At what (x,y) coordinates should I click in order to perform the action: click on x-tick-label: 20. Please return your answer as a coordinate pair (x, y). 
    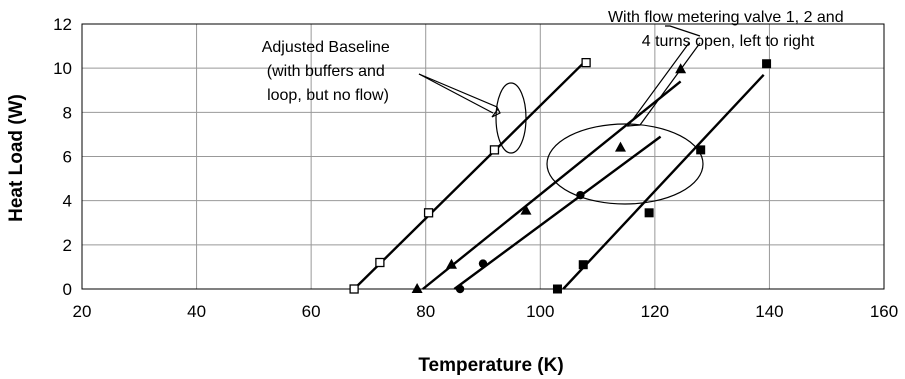
    Looking at the image, I should click on (82, 311).